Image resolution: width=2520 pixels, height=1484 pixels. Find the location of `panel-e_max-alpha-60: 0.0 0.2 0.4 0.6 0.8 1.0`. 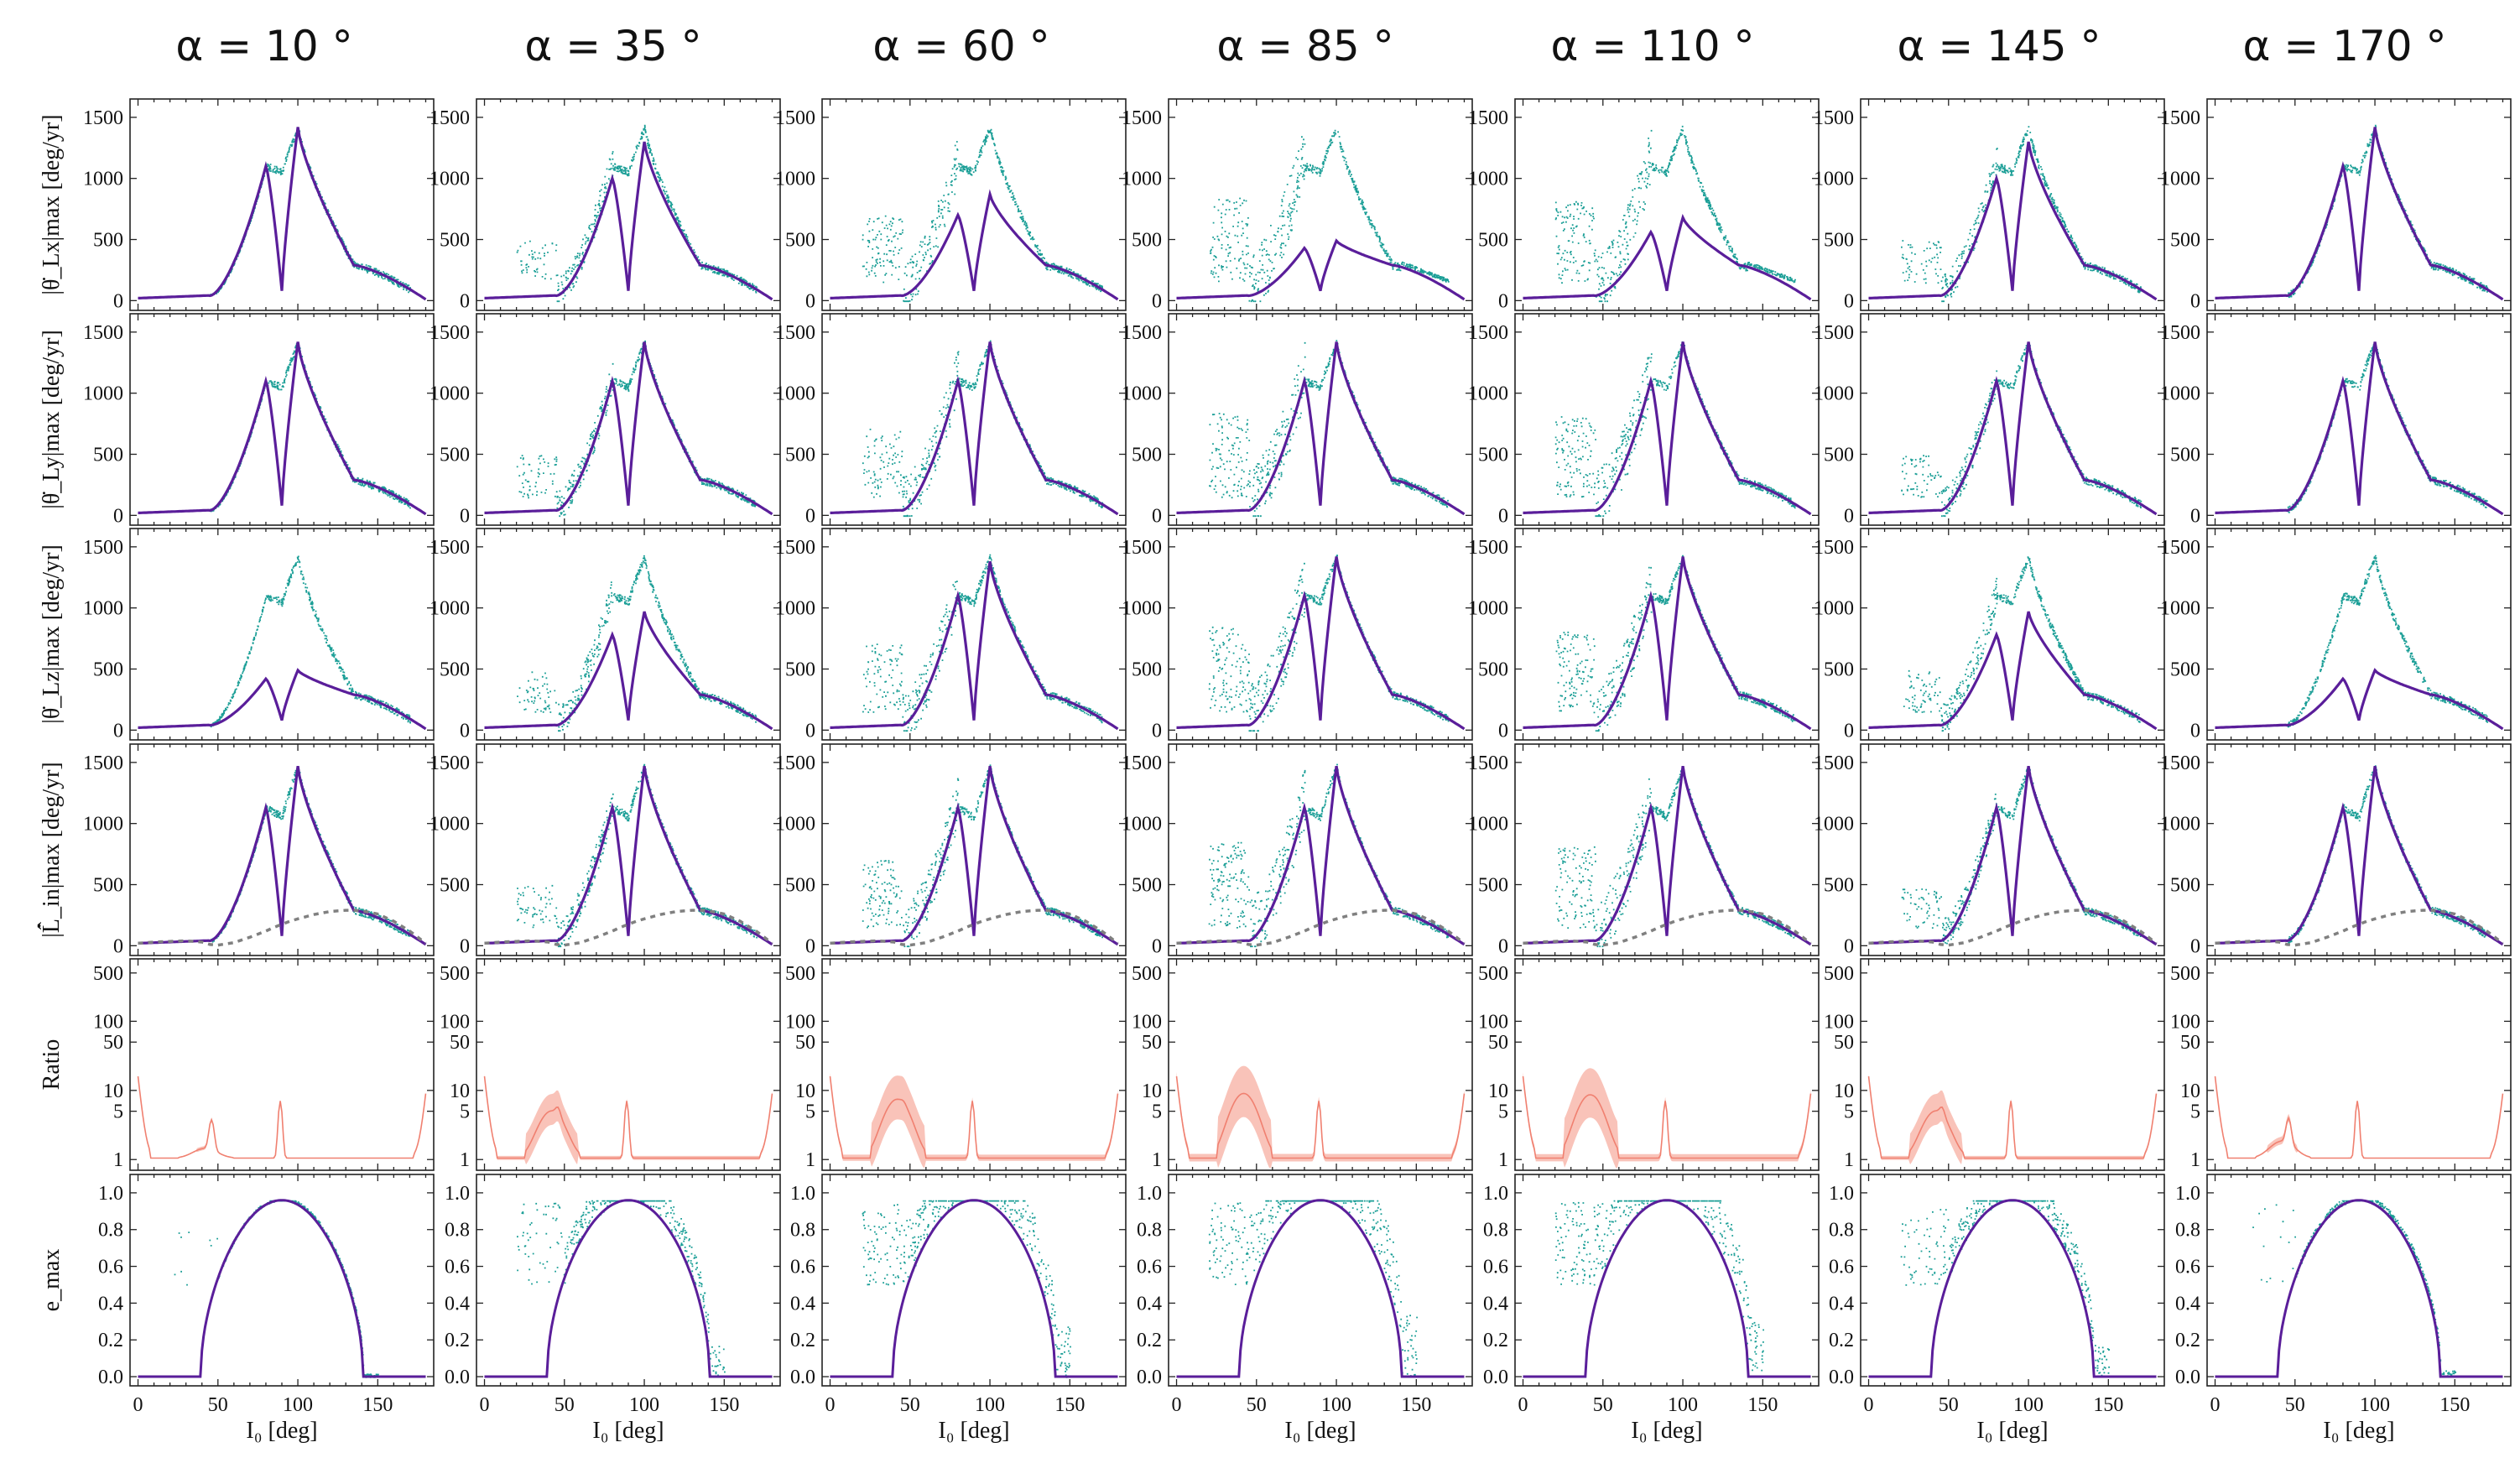

panel-e_max-alpha-60: 0.0 0.2 0.4 0.6 0.8 1.0 is located at coordinates (959, 1281).